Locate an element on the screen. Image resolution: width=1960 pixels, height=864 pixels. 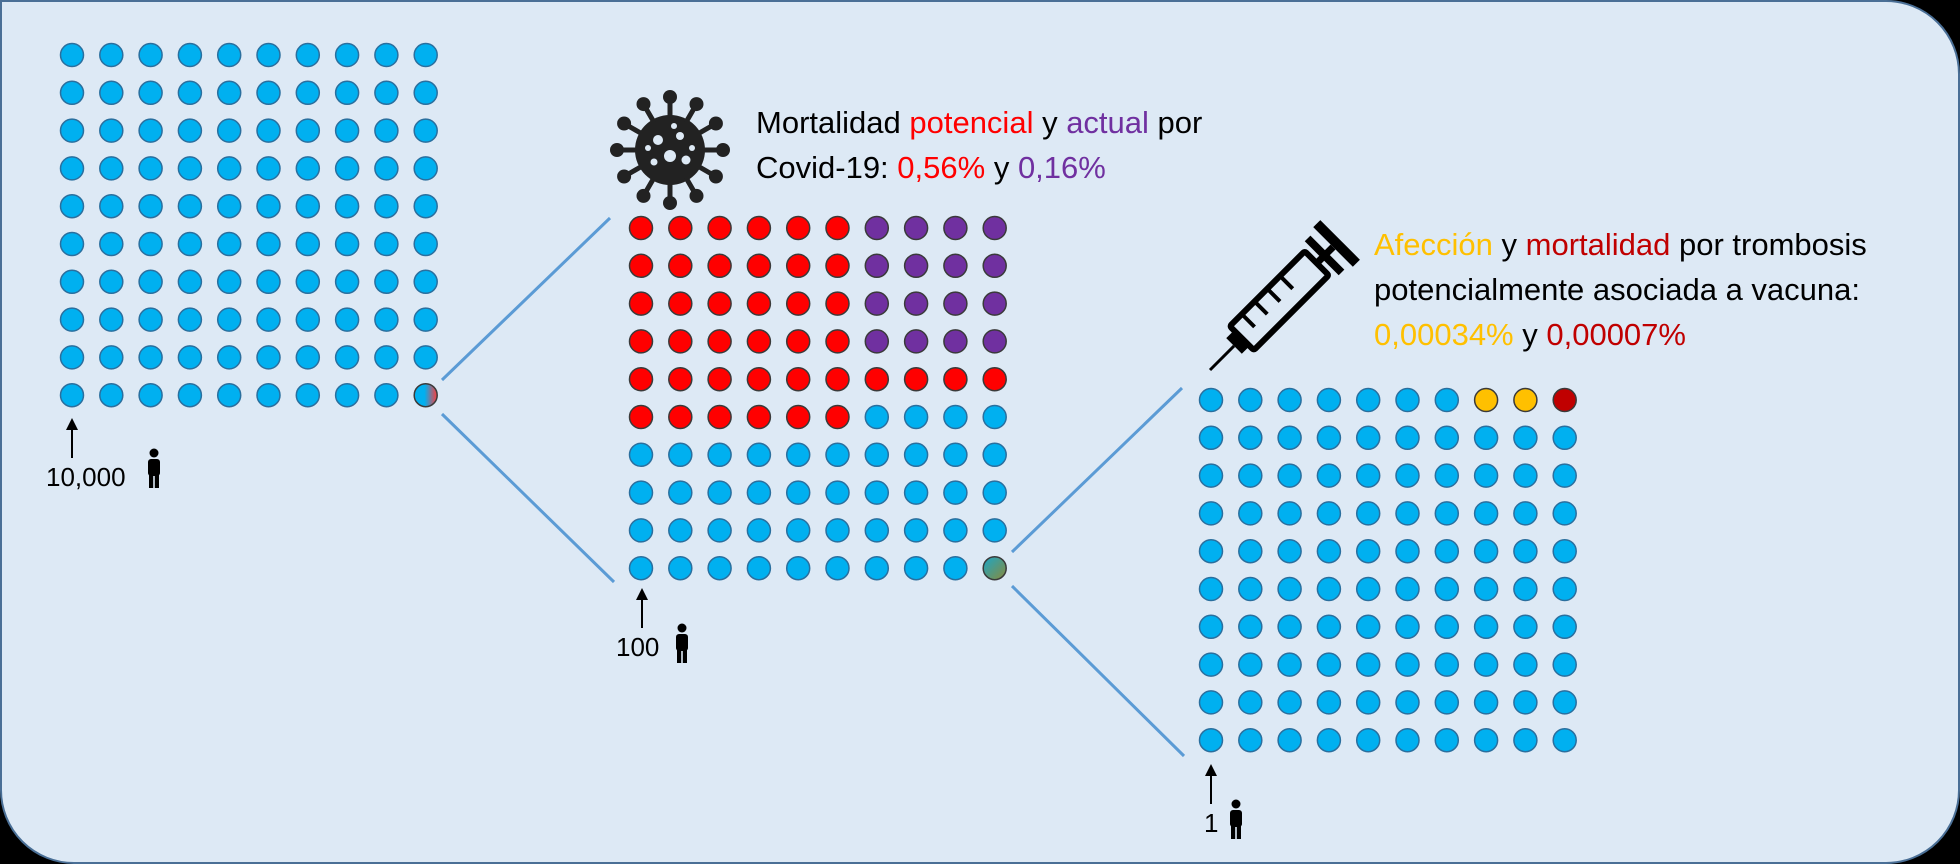
grid-1-dots is located at coordinates (1387, 570).